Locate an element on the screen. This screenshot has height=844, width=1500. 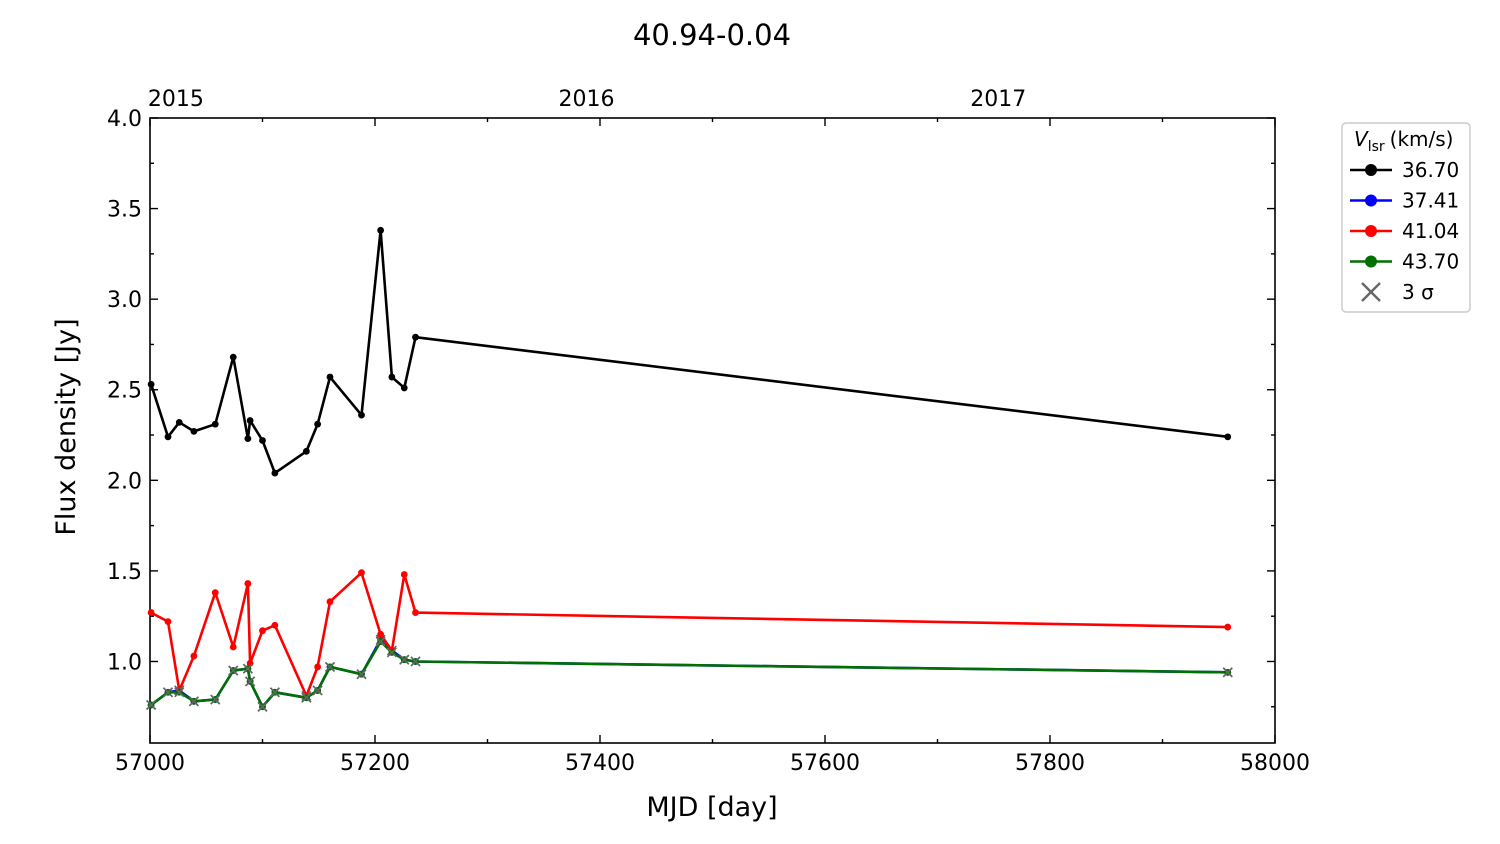
y-tick-label: 2.5 is located at coordinates (124, 391).